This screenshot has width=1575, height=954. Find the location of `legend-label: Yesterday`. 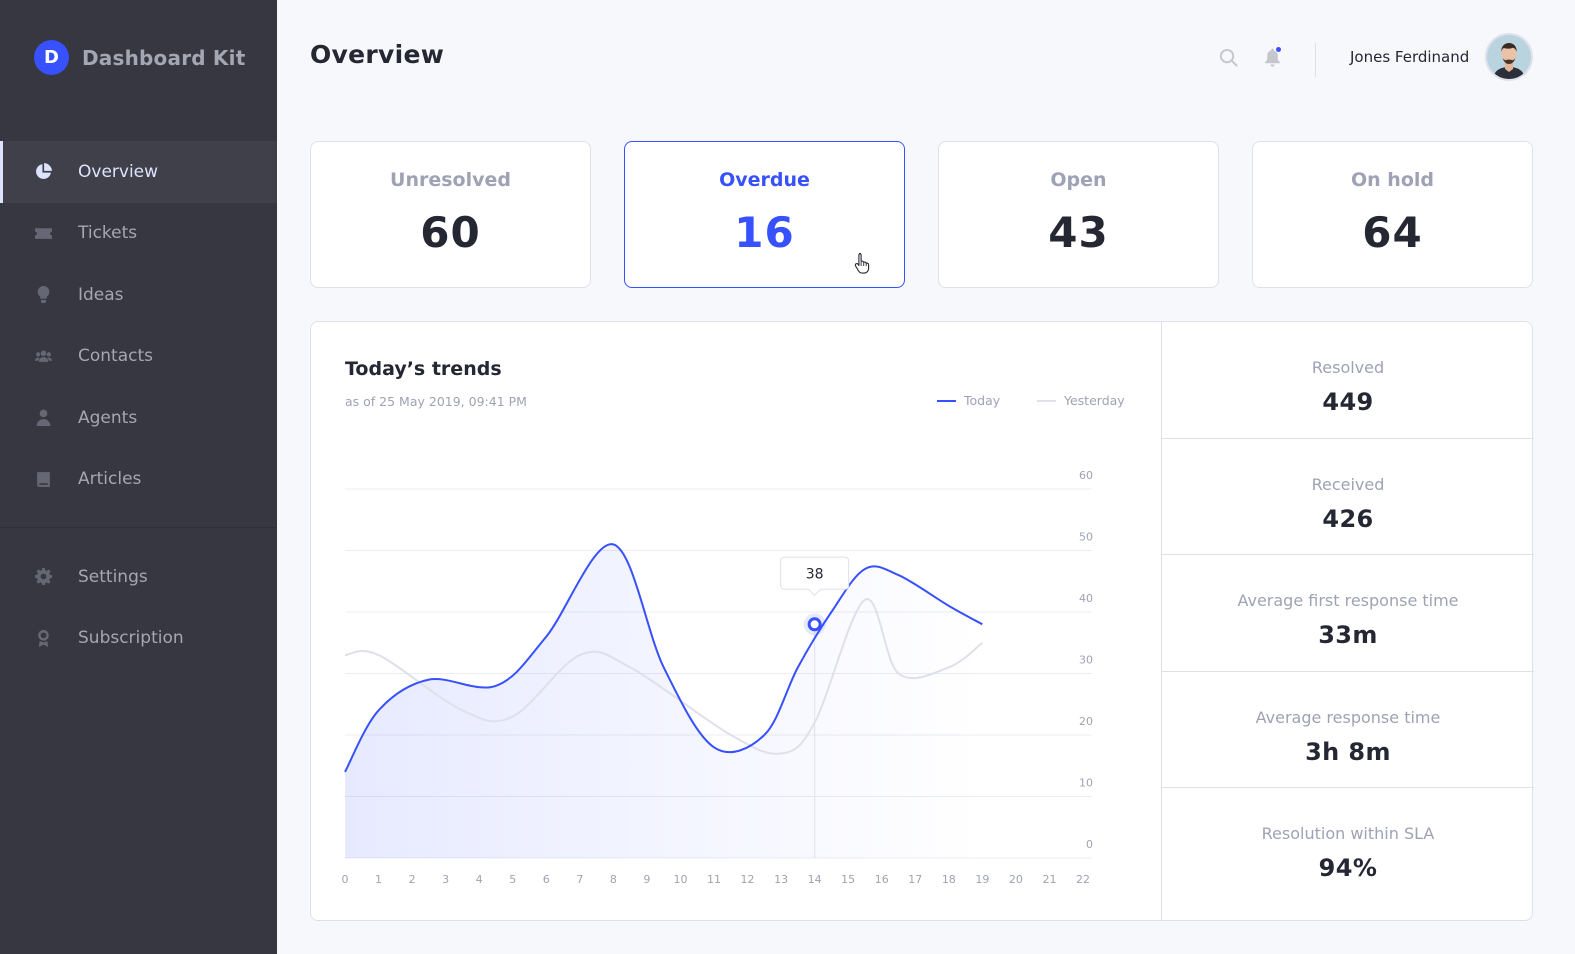

legend-label: Yesterday is located at coordinates (1094, 400).